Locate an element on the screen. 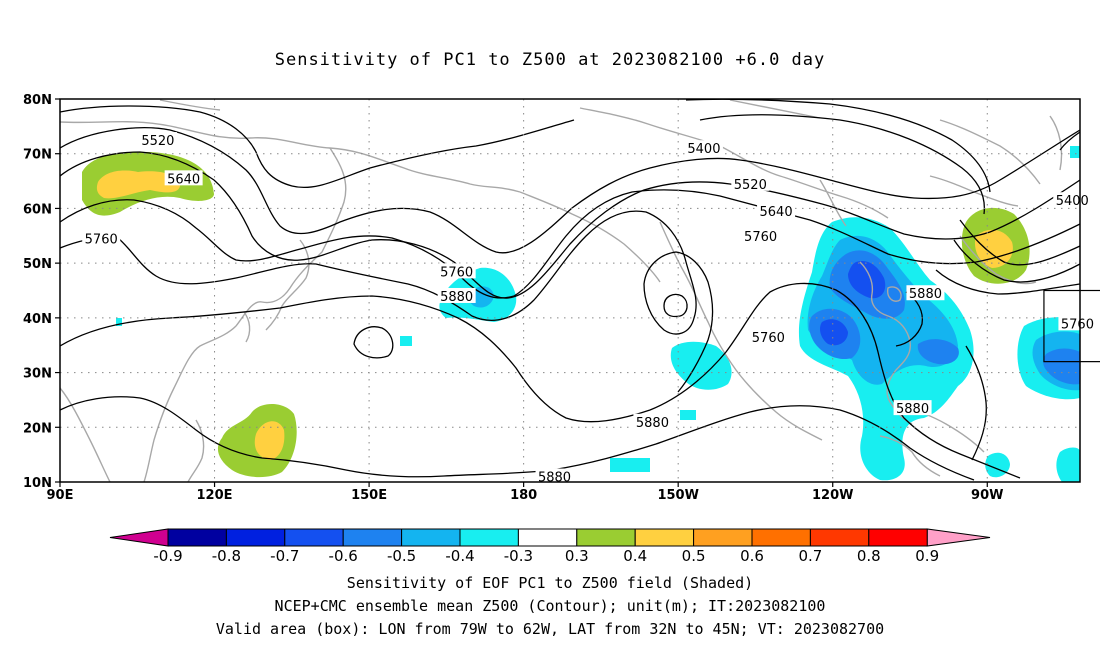 The height and width of the screenshot is (650, 1100). longitude-axis: 90E120E150E180150W120W90W60W is located at coordinates (525, 492).